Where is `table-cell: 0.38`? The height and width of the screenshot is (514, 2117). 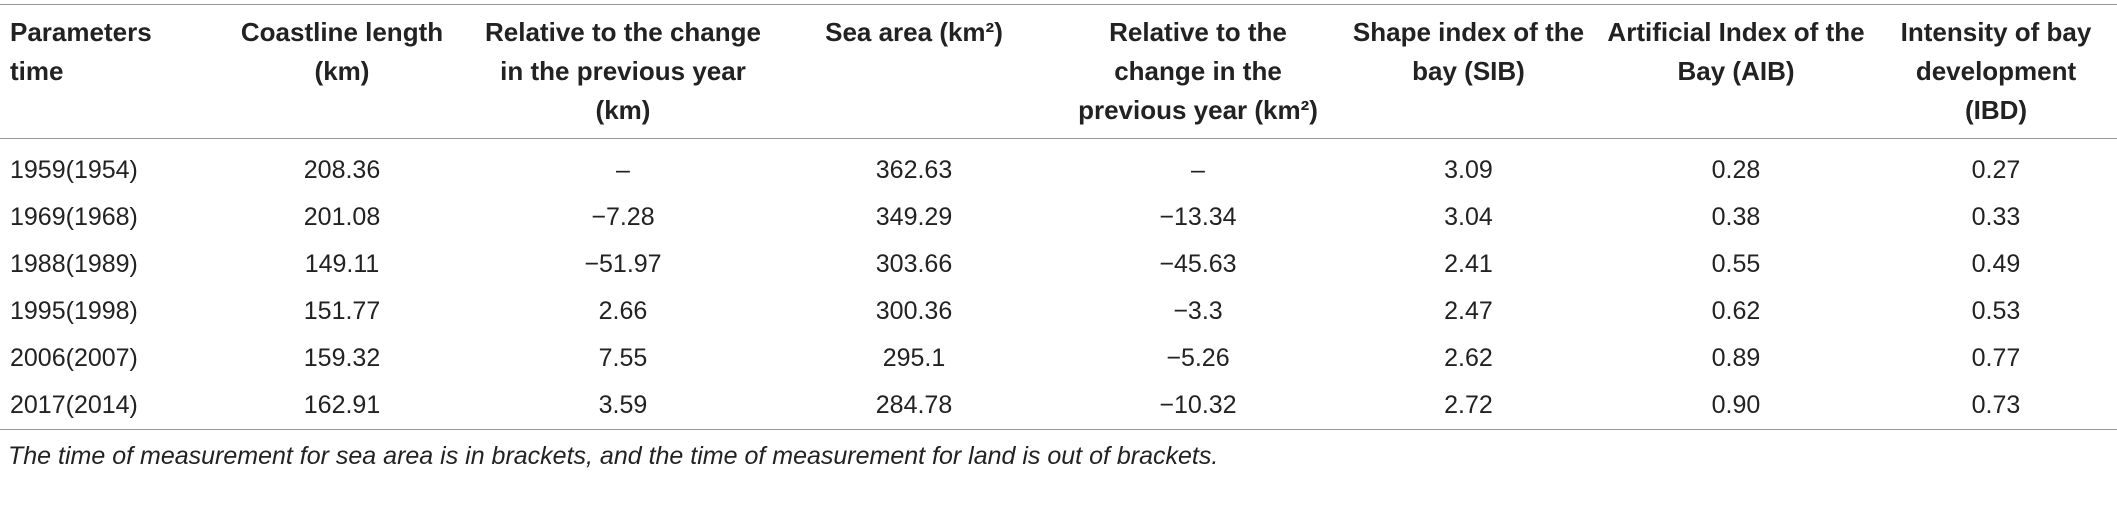 table-cell: 0.38 is located at coordinates (1736, 217).